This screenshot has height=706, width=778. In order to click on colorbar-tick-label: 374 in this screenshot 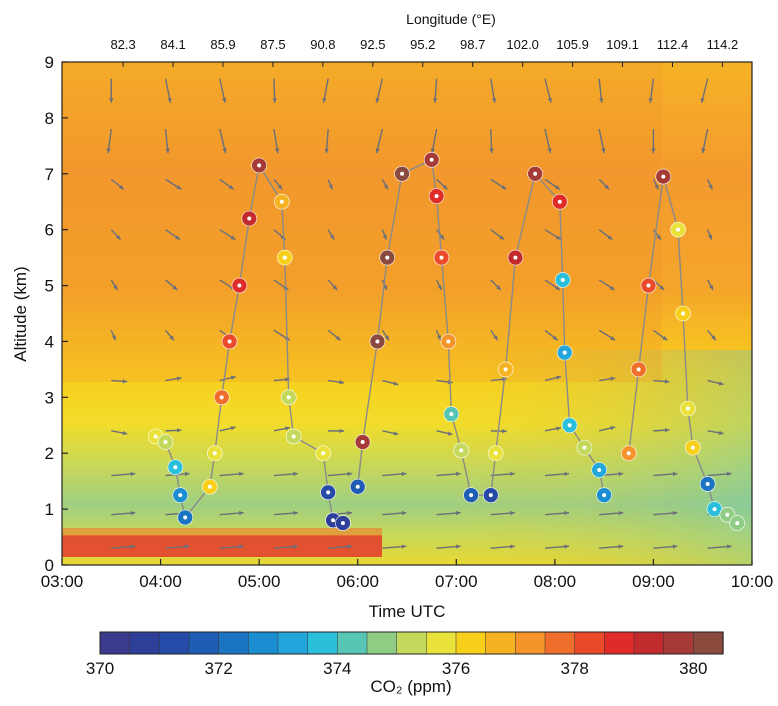, I will do `click(337, 668)`.